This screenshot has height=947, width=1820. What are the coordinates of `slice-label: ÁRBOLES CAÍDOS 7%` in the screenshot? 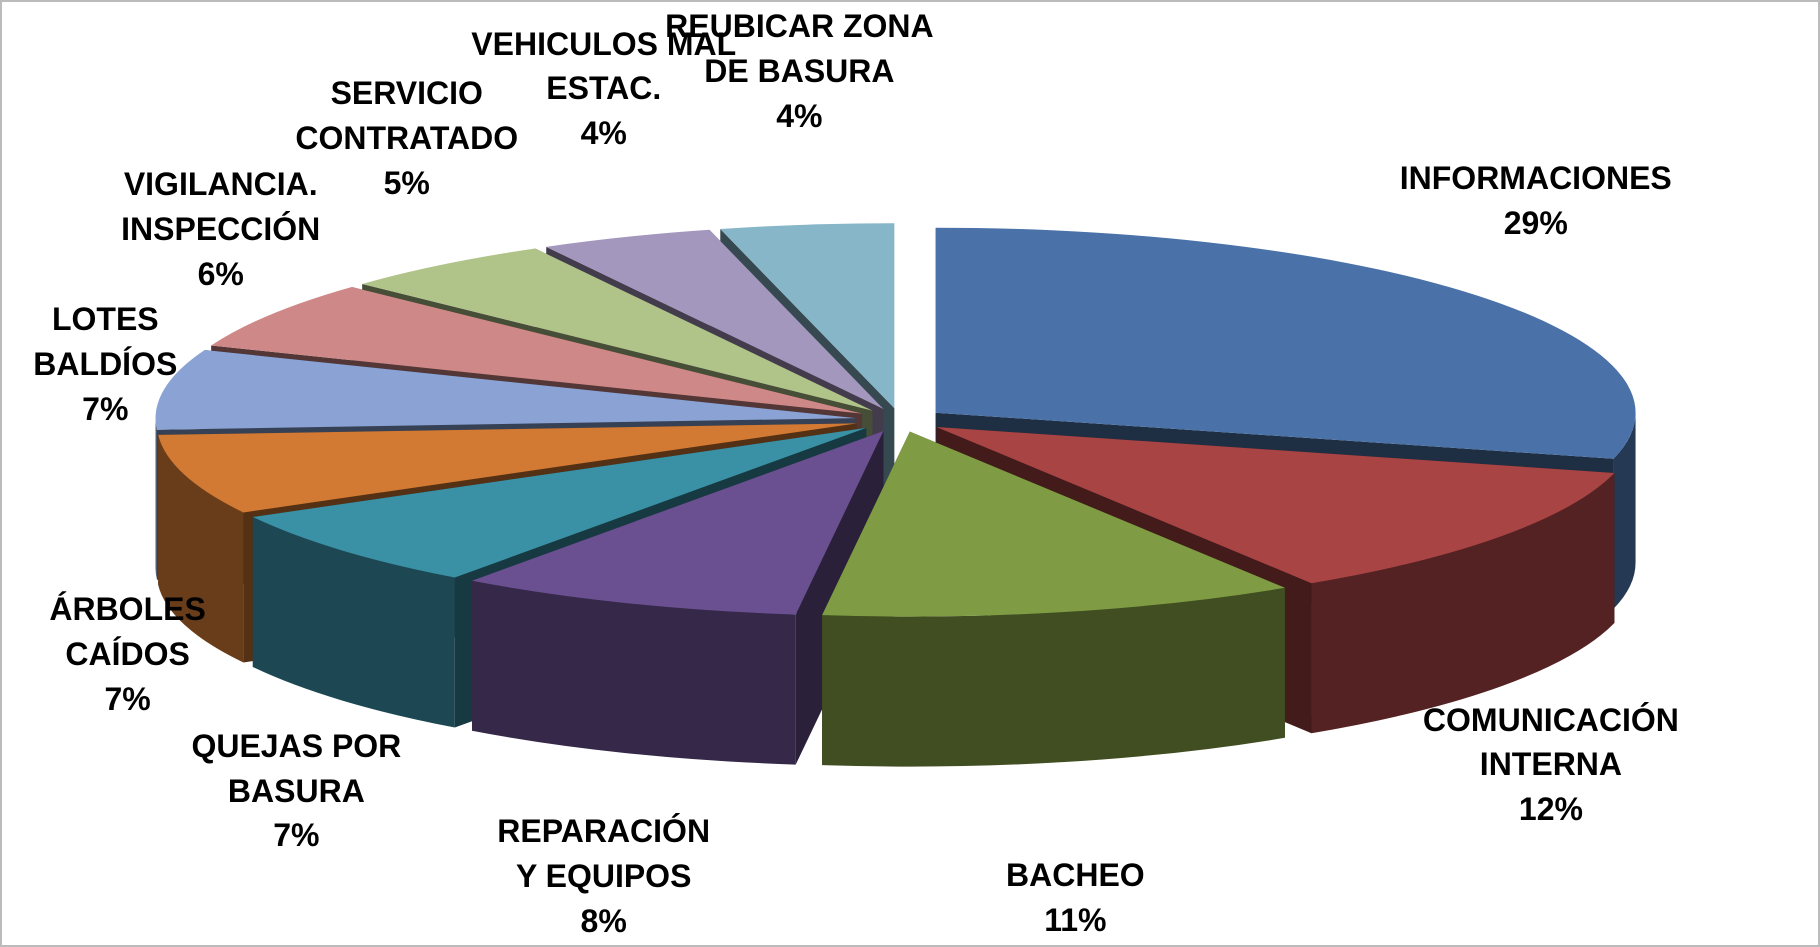 It's located at (127, 654).